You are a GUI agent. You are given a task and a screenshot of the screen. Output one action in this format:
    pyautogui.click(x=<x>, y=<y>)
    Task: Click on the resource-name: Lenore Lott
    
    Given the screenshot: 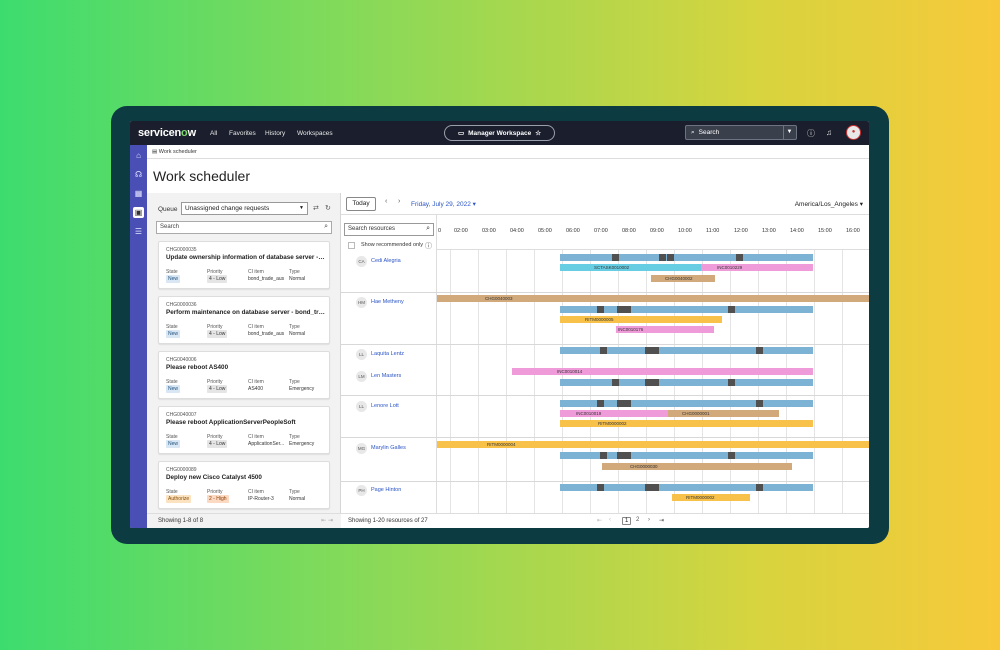 What is the action you would take?
    pyautogui.click(x=385, y=406)
    